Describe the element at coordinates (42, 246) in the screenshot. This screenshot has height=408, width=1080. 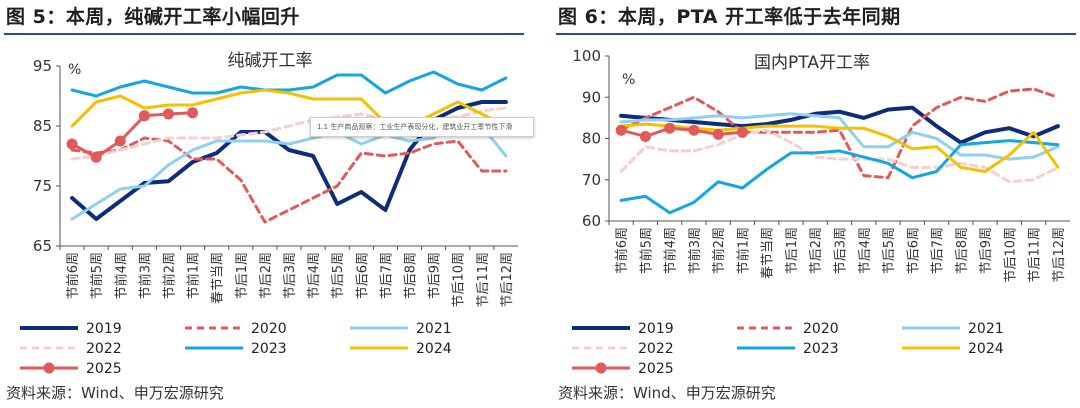
I see `y-tick-label: 65` at that location.